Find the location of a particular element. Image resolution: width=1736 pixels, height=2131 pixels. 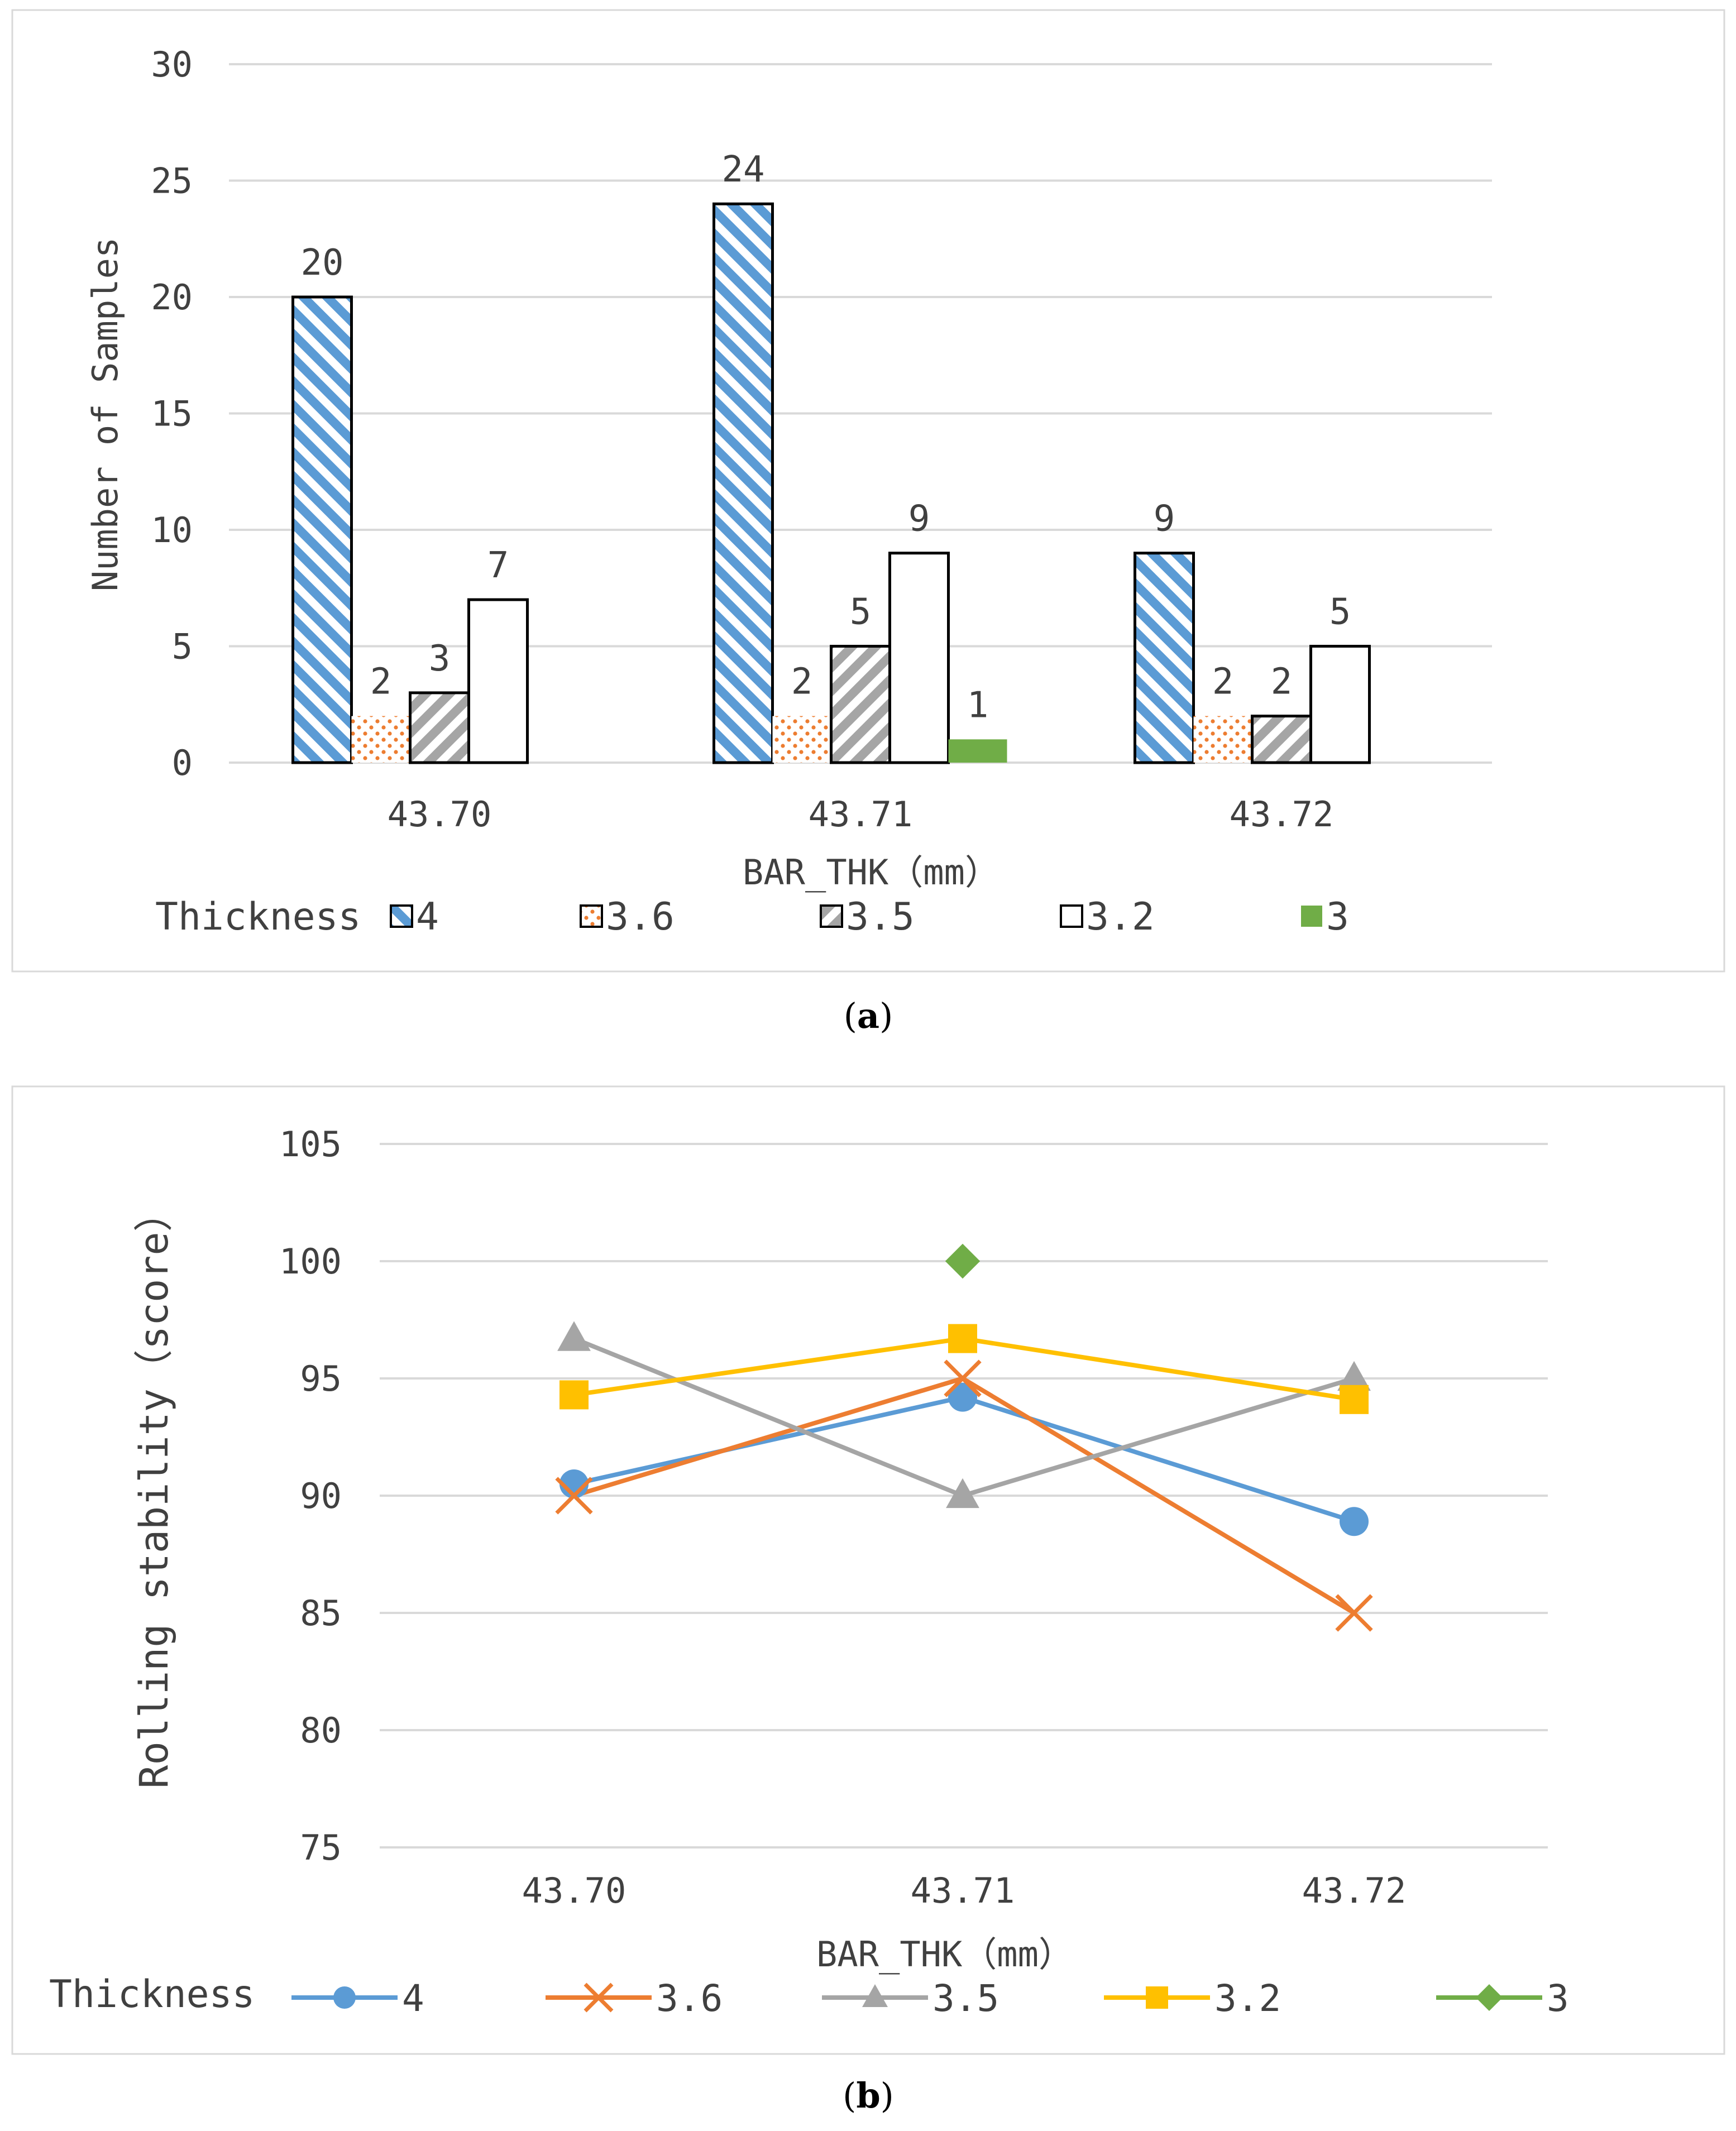

chart-b-y-tick-75: 75 is located at coordinates (321, 1847).